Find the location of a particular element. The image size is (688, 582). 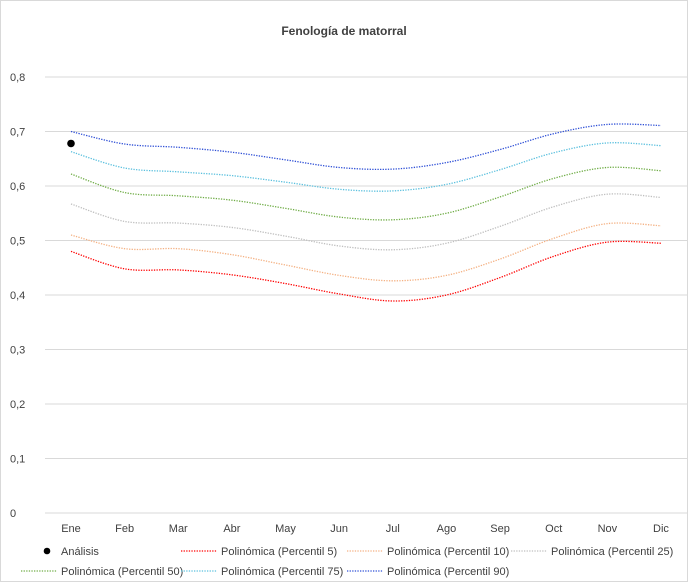

y-tick-label: 0,1 is located at coordinates (17, 460).